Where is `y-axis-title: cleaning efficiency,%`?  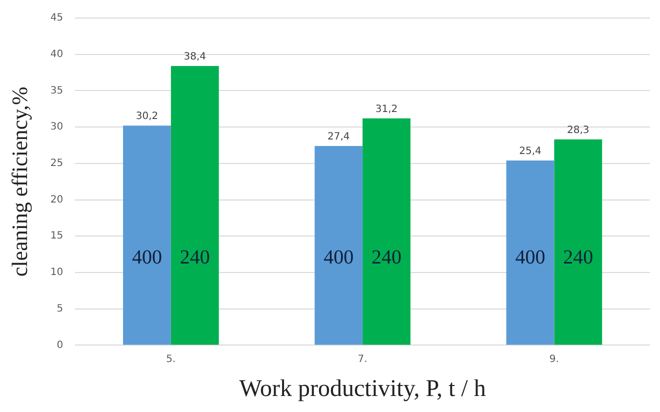
y-axis-title: cleaning efficiency,% is located at coordinates (19, 181).